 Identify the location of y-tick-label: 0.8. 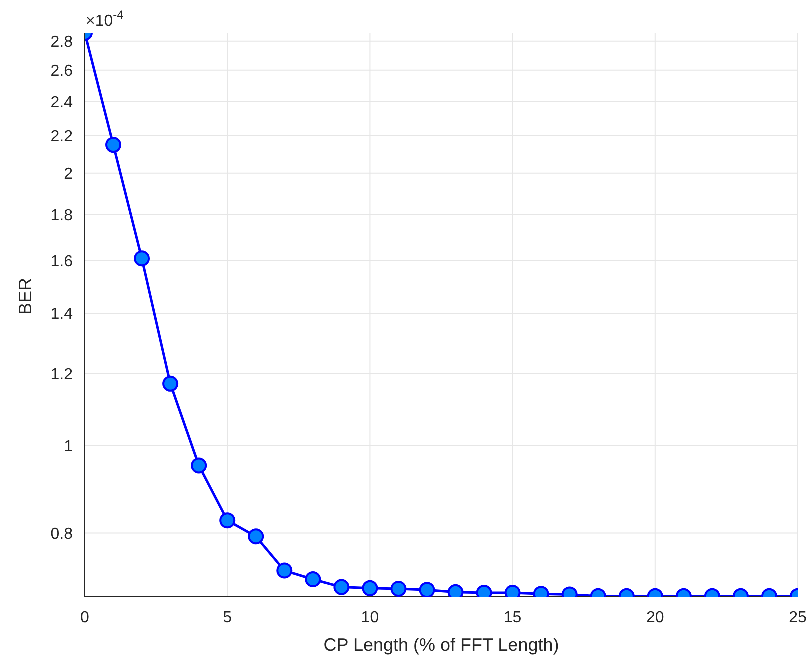
(62, 534).